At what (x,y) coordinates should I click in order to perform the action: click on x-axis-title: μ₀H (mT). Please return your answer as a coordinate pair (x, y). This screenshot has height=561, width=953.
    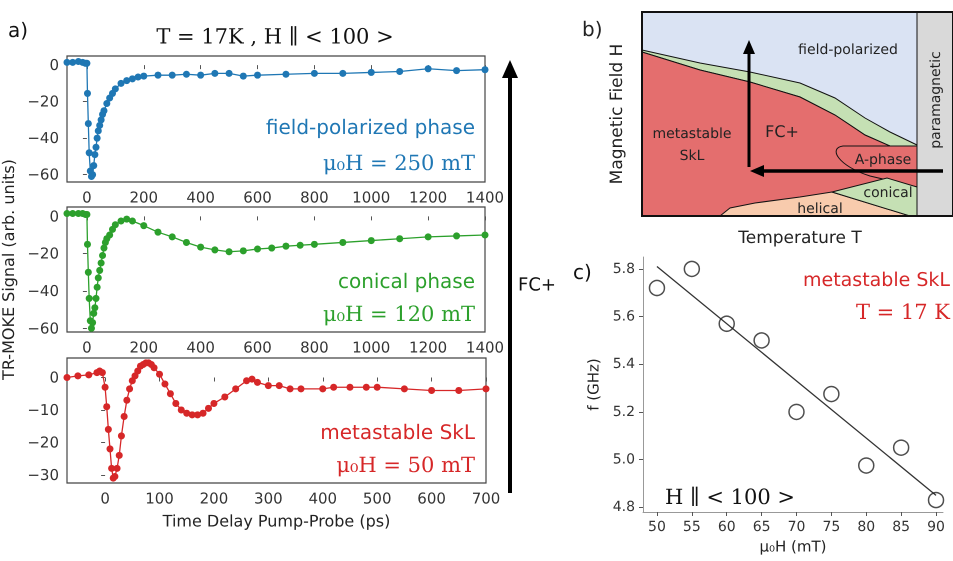
    Looking at the image, I should click on (793, 546).